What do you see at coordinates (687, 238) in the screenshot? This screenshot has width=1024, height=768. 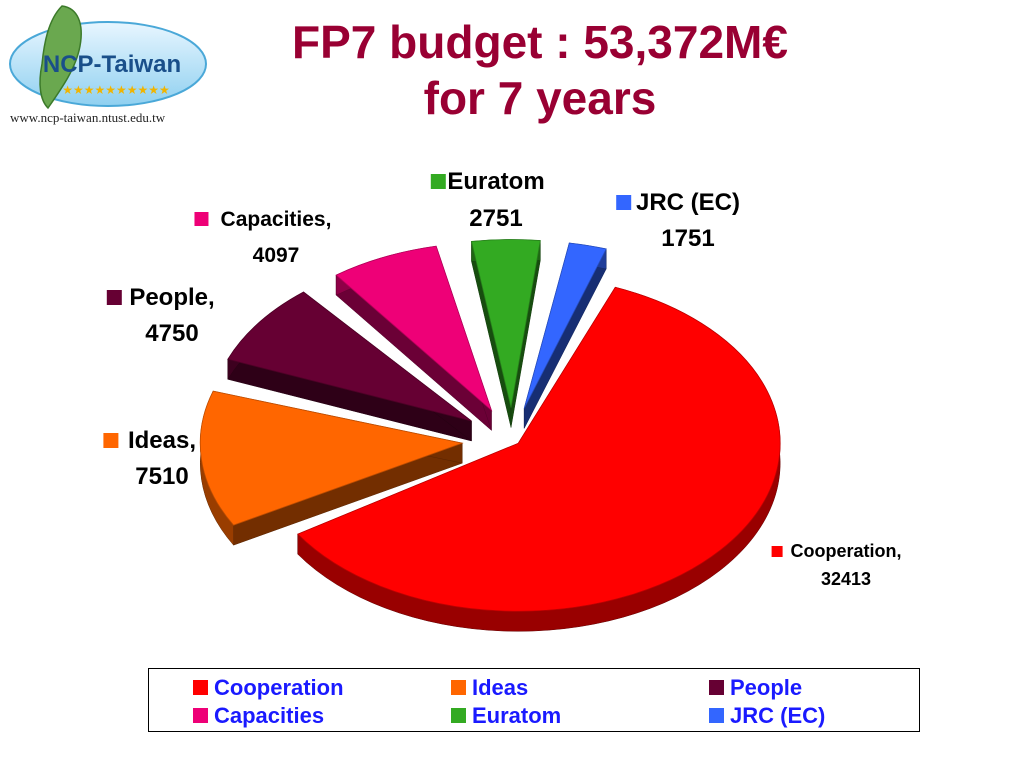 I see `data-label-value-jrc: 1751` at bounding box center [687, 238].